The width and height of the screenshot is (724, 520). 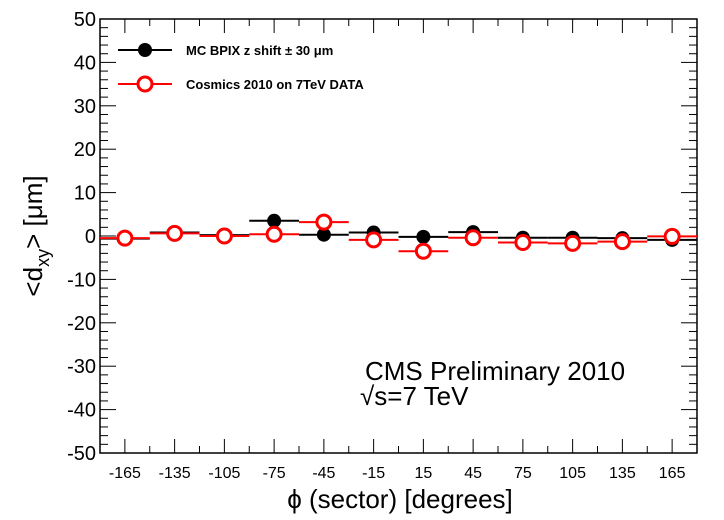 What do you see at coordinates (85, 107) in the screenshot?
I see `y-tick-label: 30` at bounding box center [85, 107].